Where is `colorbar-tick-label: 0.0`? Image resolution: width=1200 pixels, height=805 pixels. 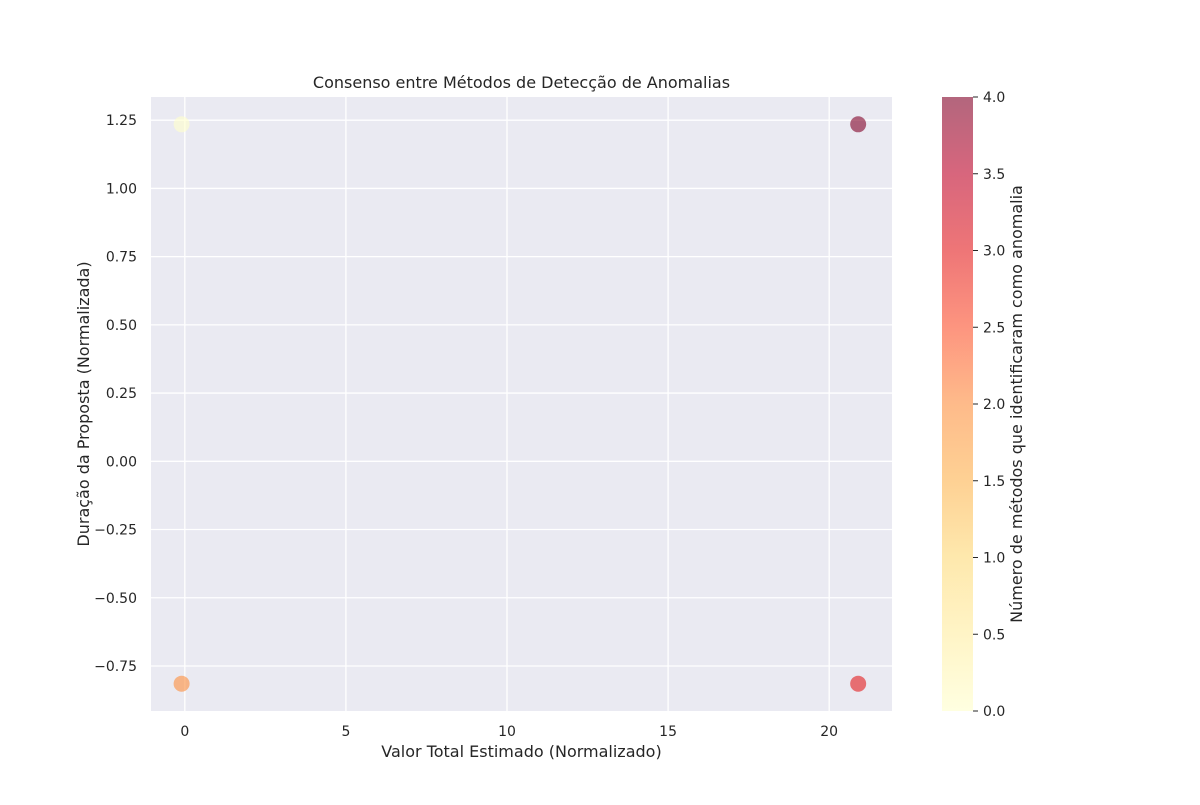
colorbar-tick-label: 0.0 is located at coordinates (994, 712).